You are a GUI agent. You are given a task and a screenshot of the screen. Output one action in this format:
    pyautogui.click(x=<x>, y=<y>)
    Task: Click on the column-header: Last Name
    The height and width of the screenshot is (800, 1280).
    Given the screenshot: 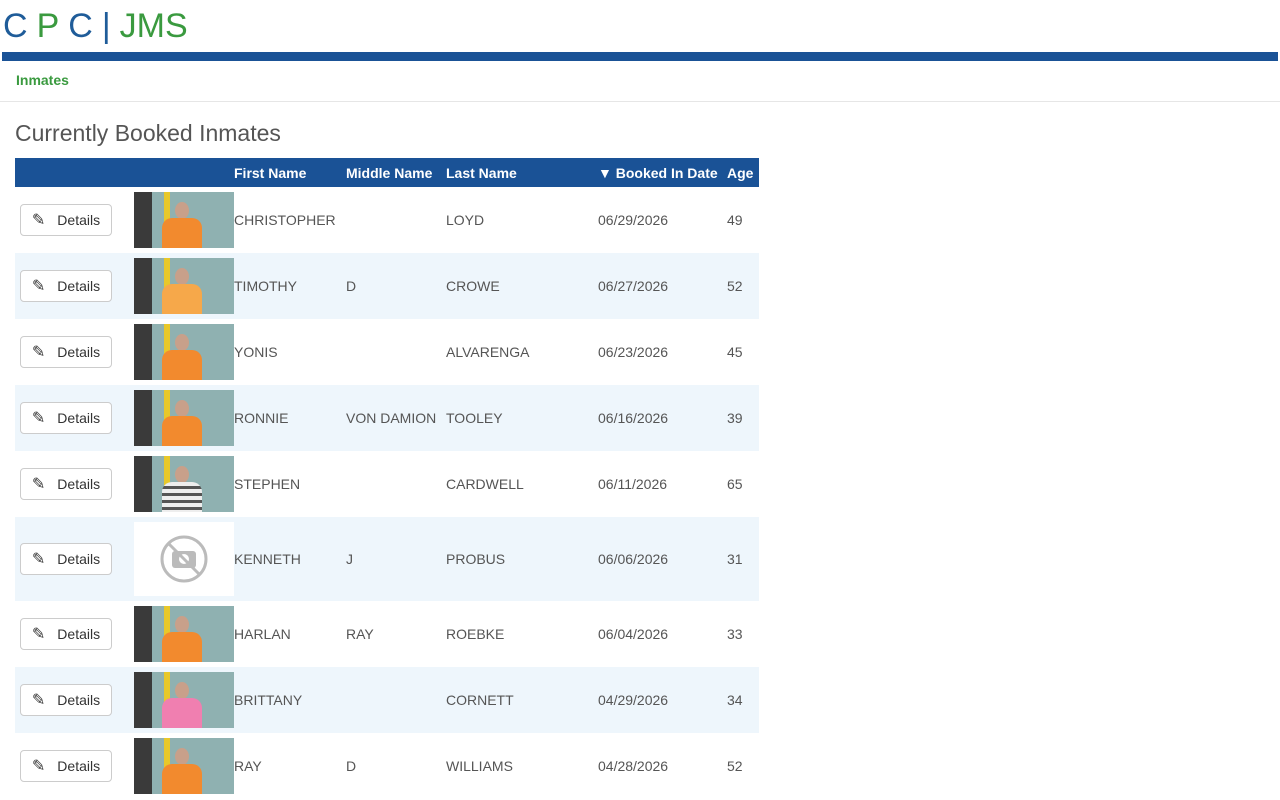 What is the action you would take?
    pyautogui.click(x=522, y=172)
    